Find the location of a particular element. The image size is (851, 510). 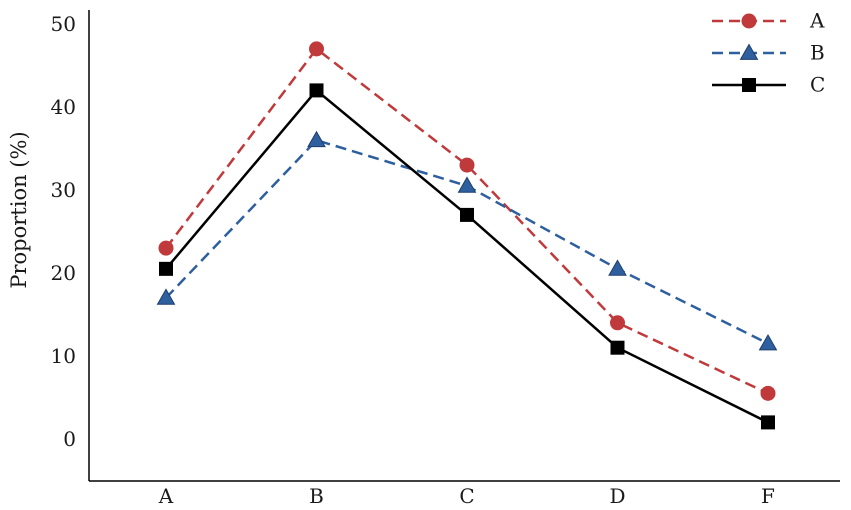

y-axis: 0 10 20 30 40 50 is located at coordinates (70, 245).